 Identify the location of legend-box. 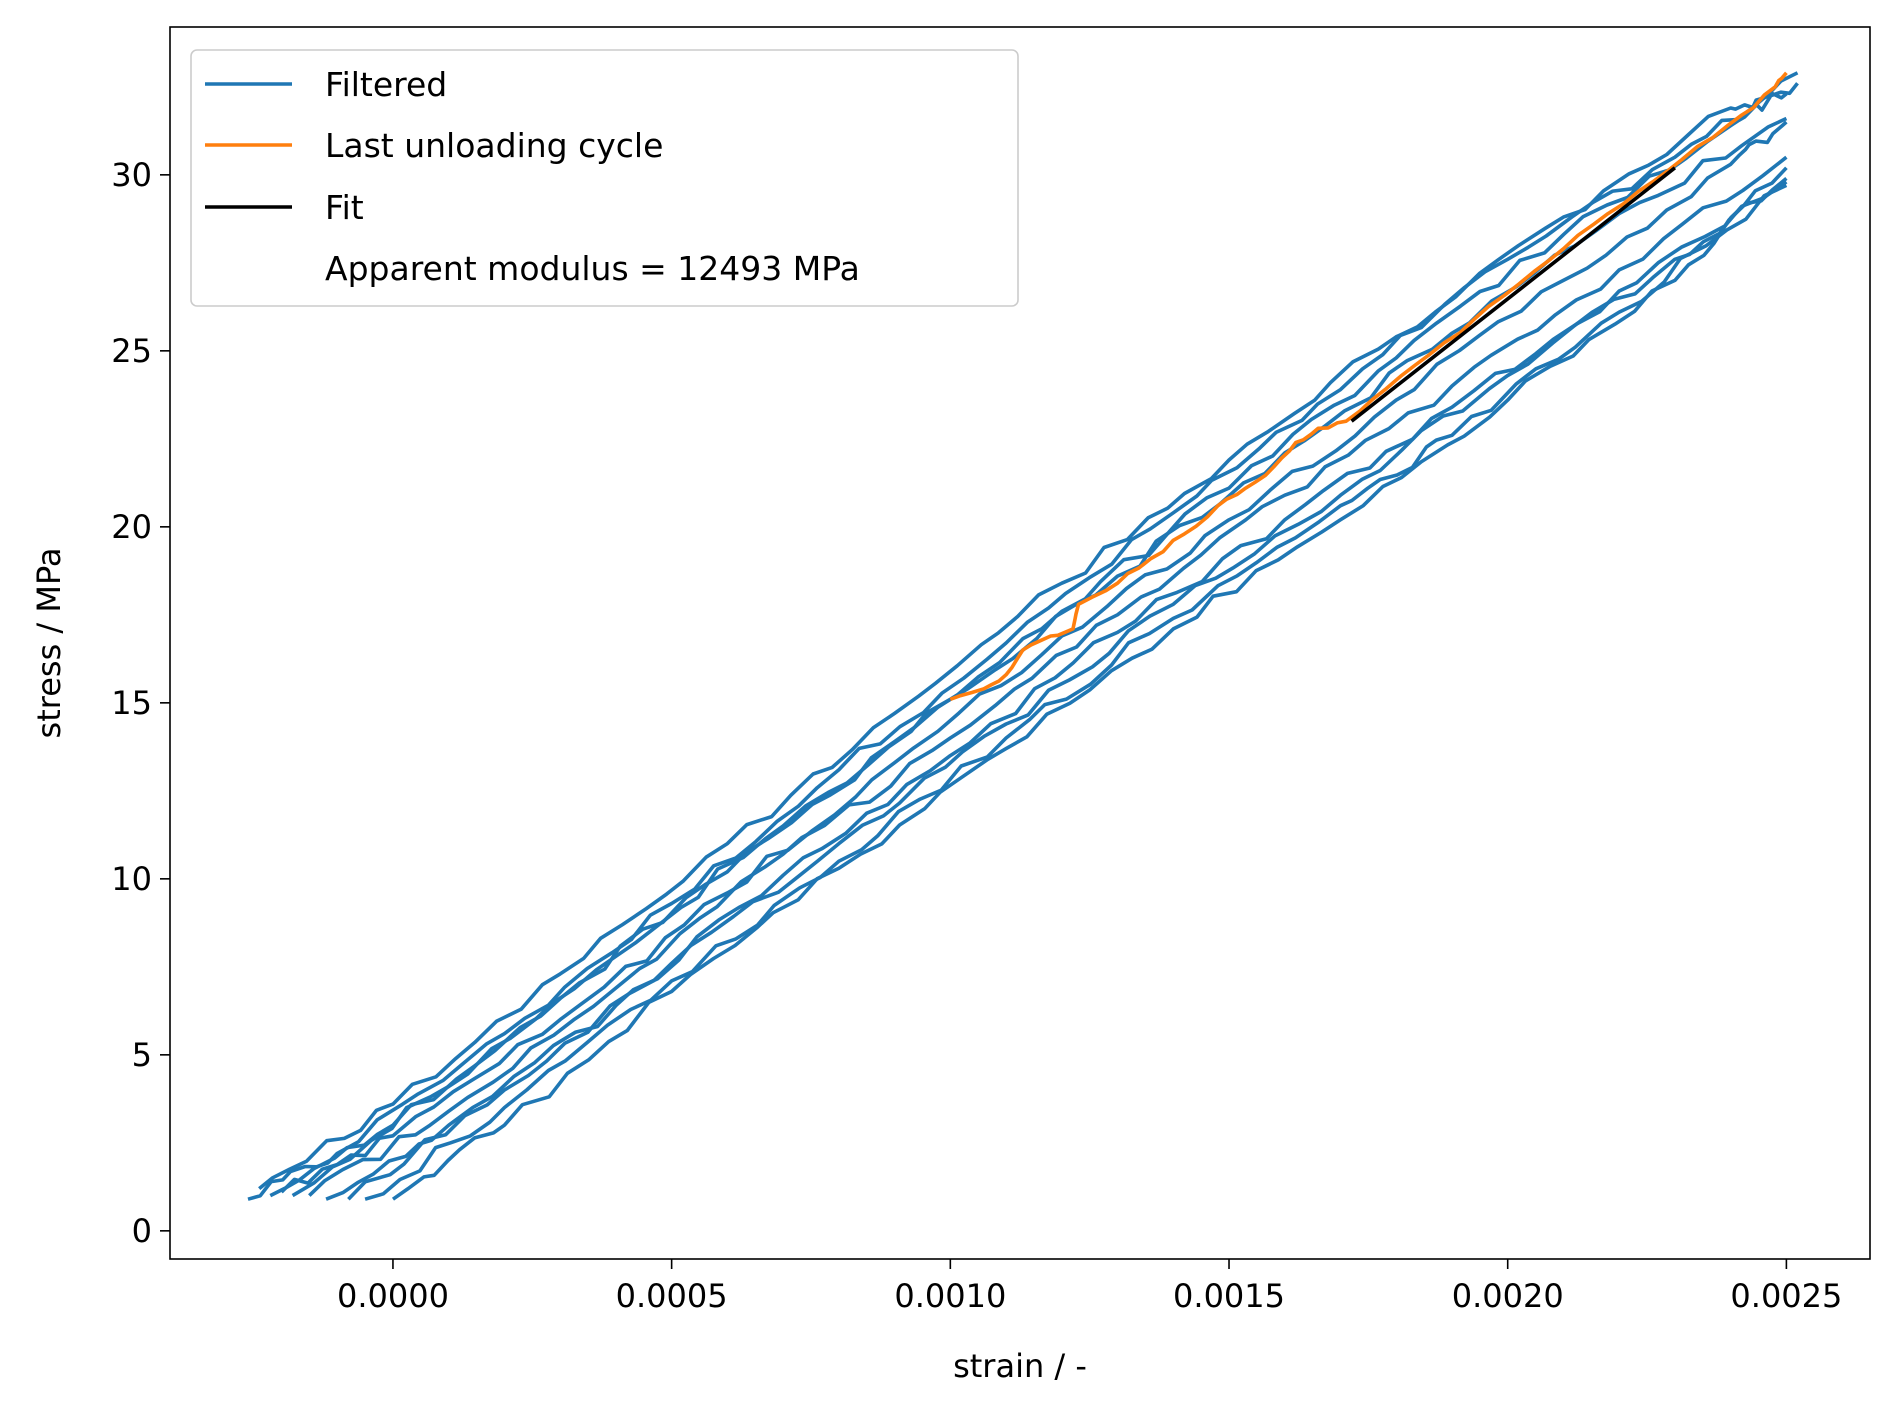
(604, 178).